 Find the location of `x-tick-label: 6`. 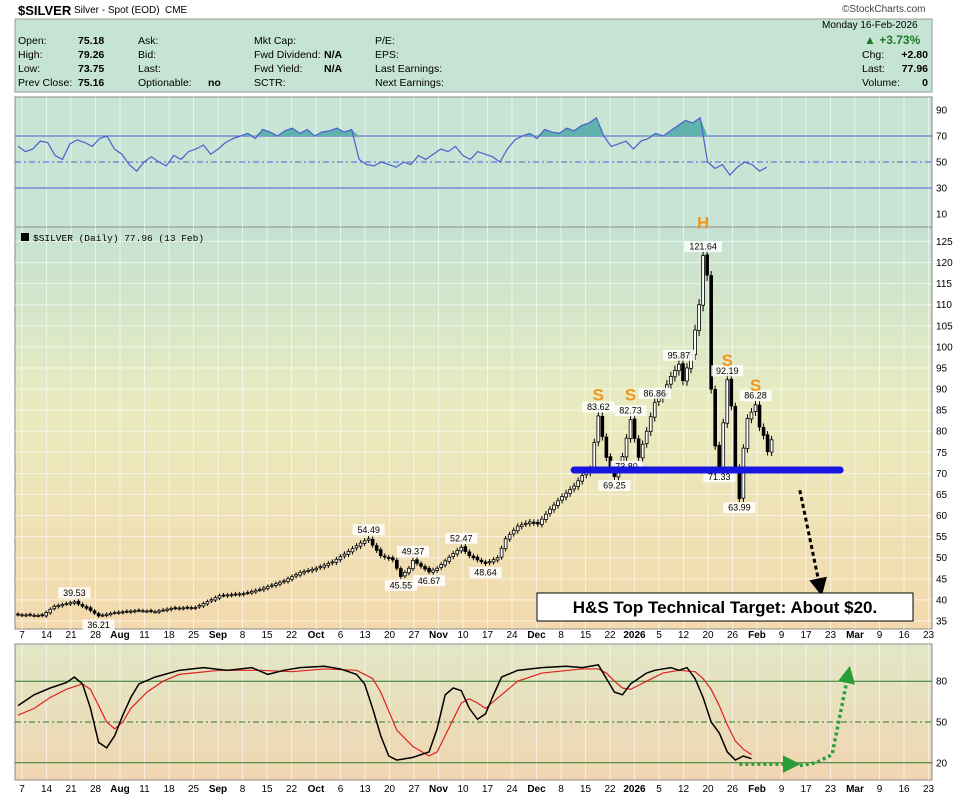

x-tick-label: 6 is located at coordinates (341, 789).